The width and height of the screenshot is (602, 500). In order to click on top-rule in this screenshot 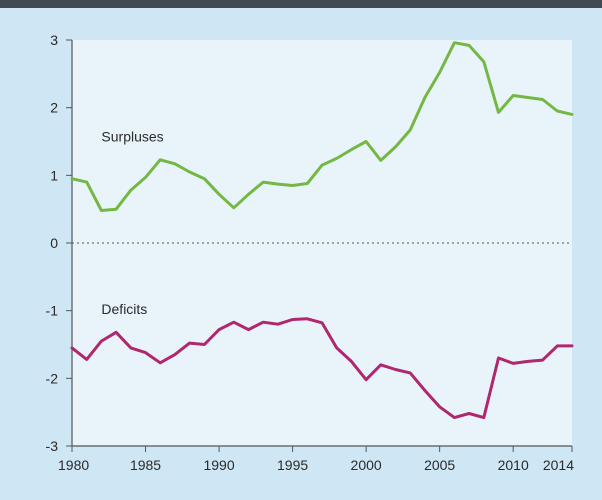, I will do `click(301, 4)`.